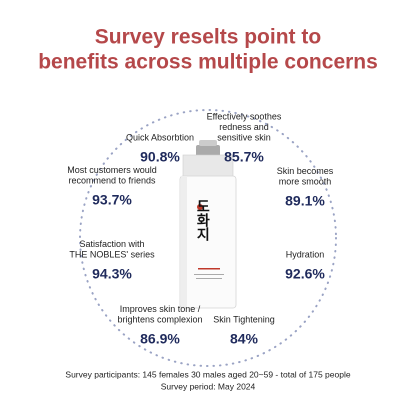 The width and height of the screenshot is (416, 416). Describe the element at coordinates (208, 386) in the screenshot. I see `footer-line: Survey period: May 2024` at that location.